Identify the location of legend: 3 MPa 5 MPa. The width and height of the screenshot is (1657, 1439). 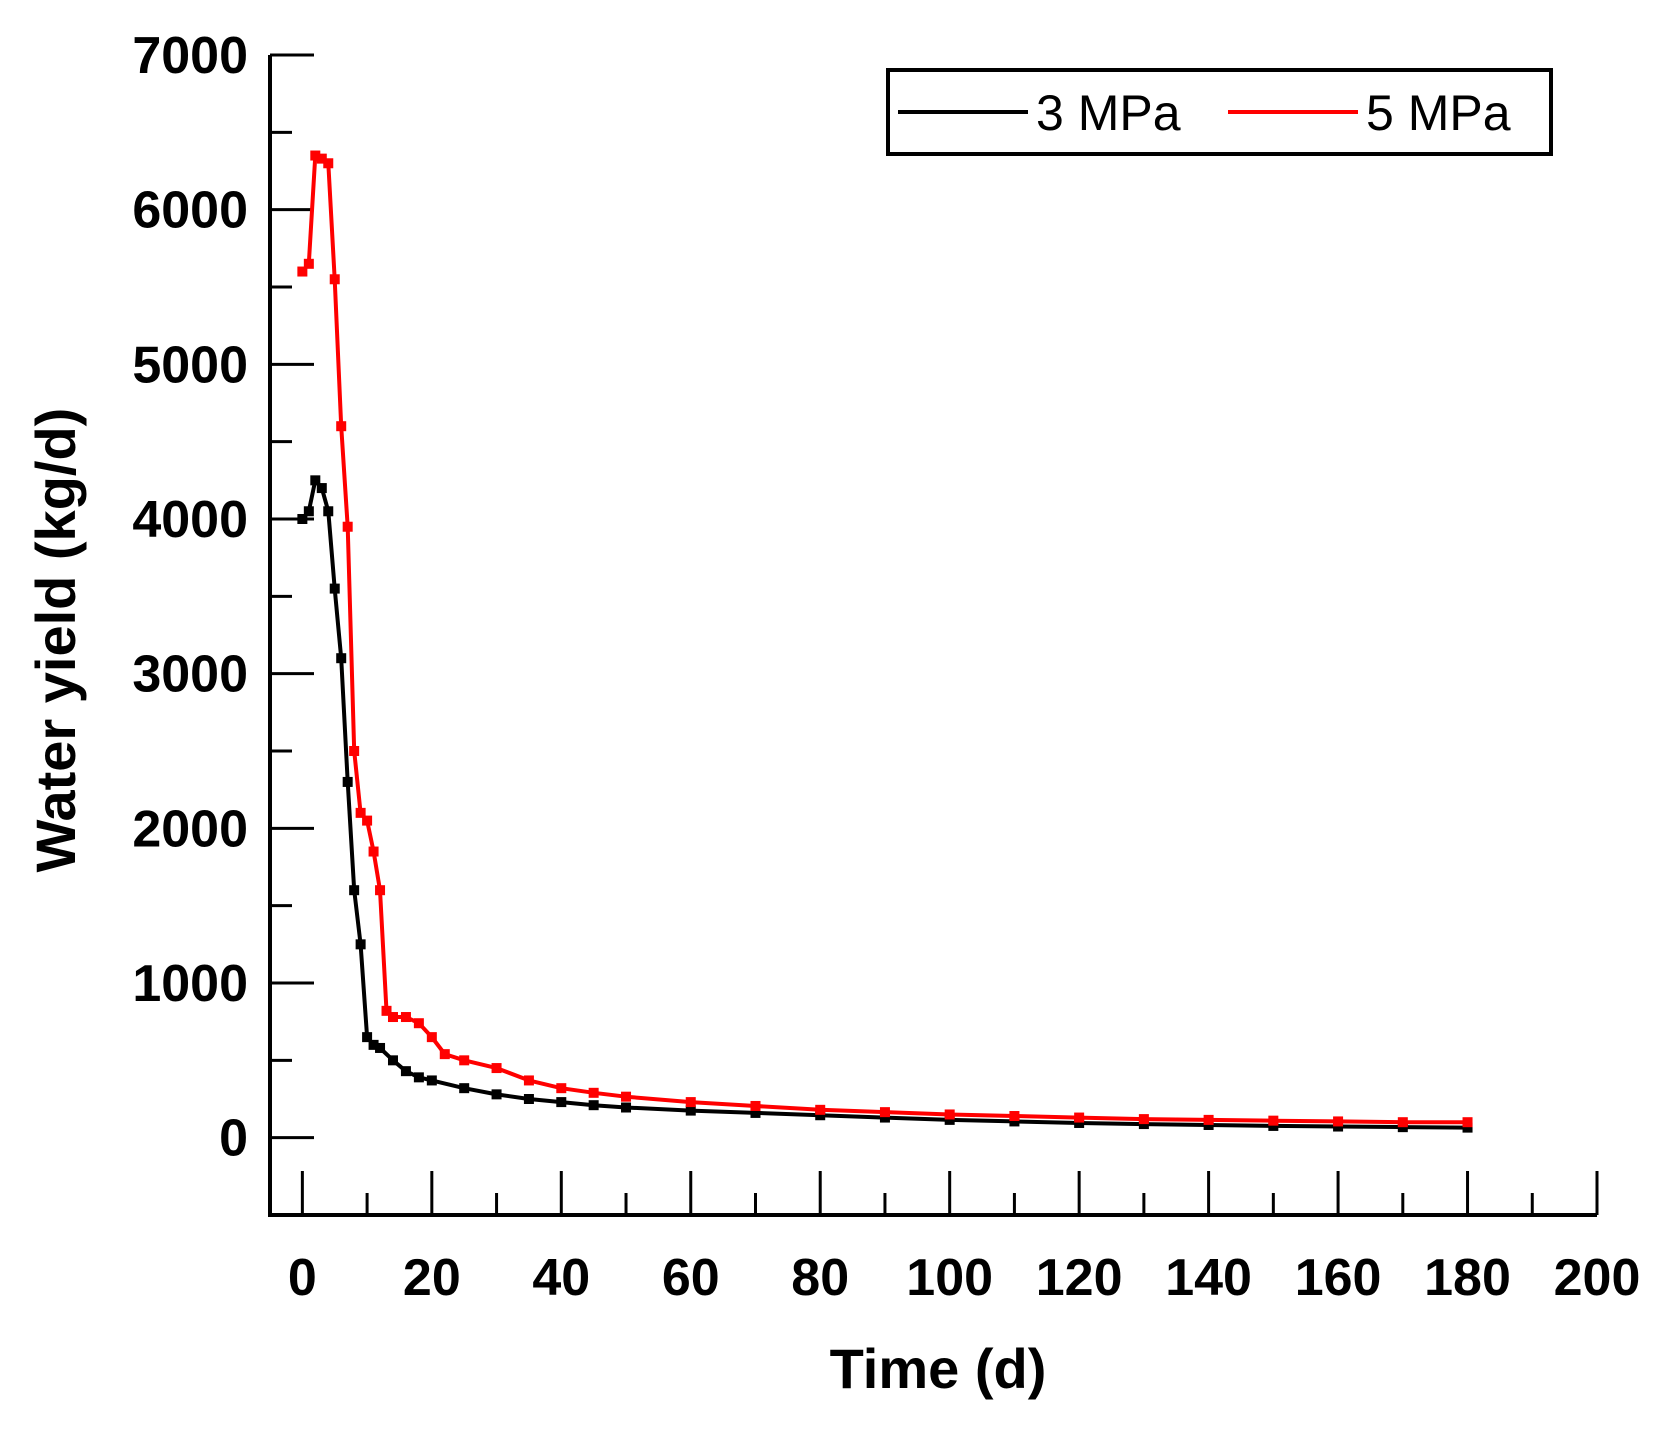
(1219, 112).